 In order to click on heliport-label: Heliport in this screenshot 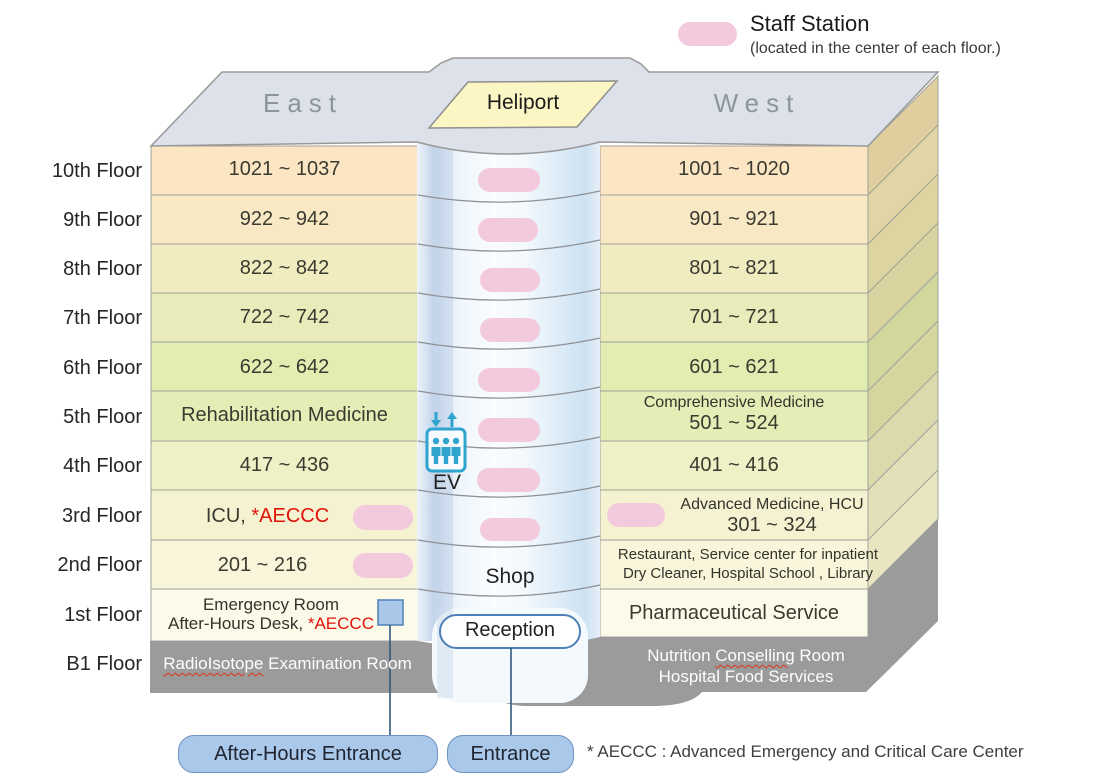, I will do `click(523, 102)`.